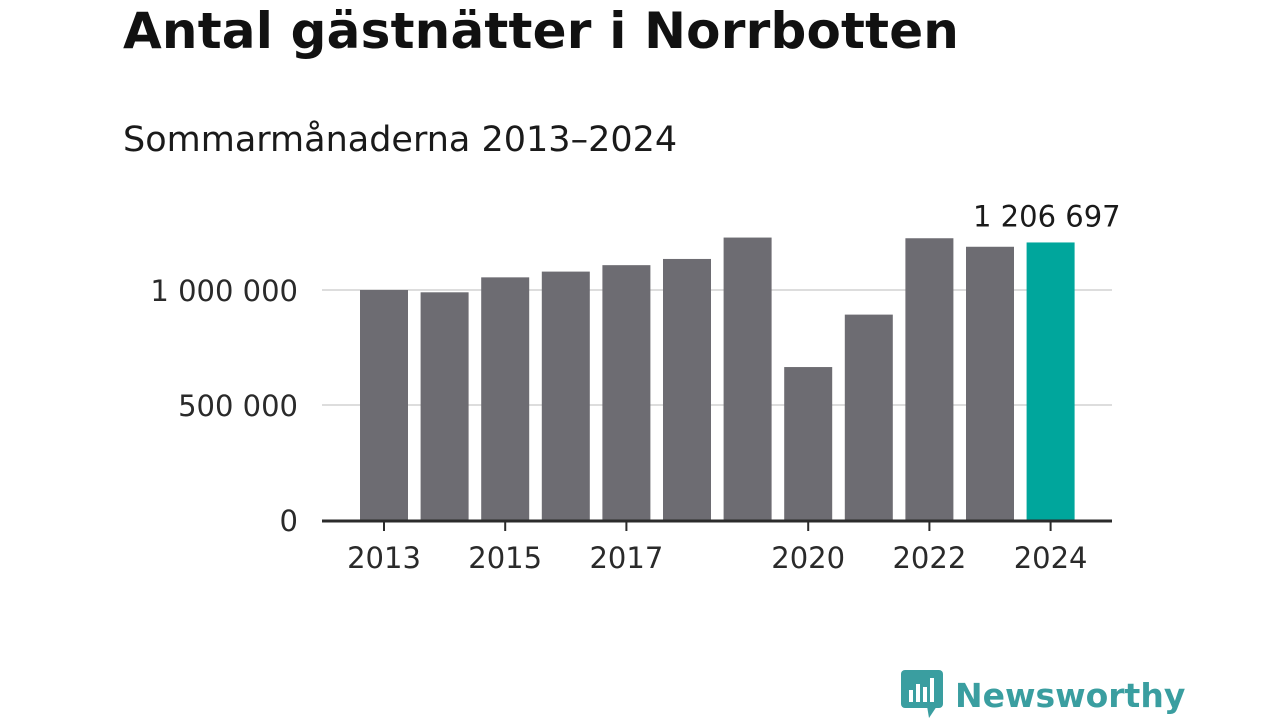  Describe the element at coordinates (747, 378) in the screenshot. I see `bar-2019` at that location.